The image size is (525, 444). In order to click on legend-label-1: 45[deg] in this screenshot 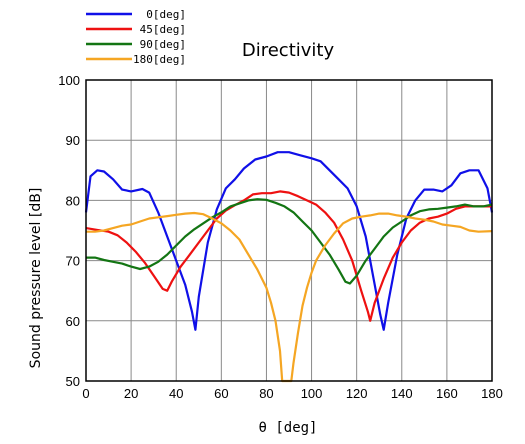, I will do `click(163, 29)`.